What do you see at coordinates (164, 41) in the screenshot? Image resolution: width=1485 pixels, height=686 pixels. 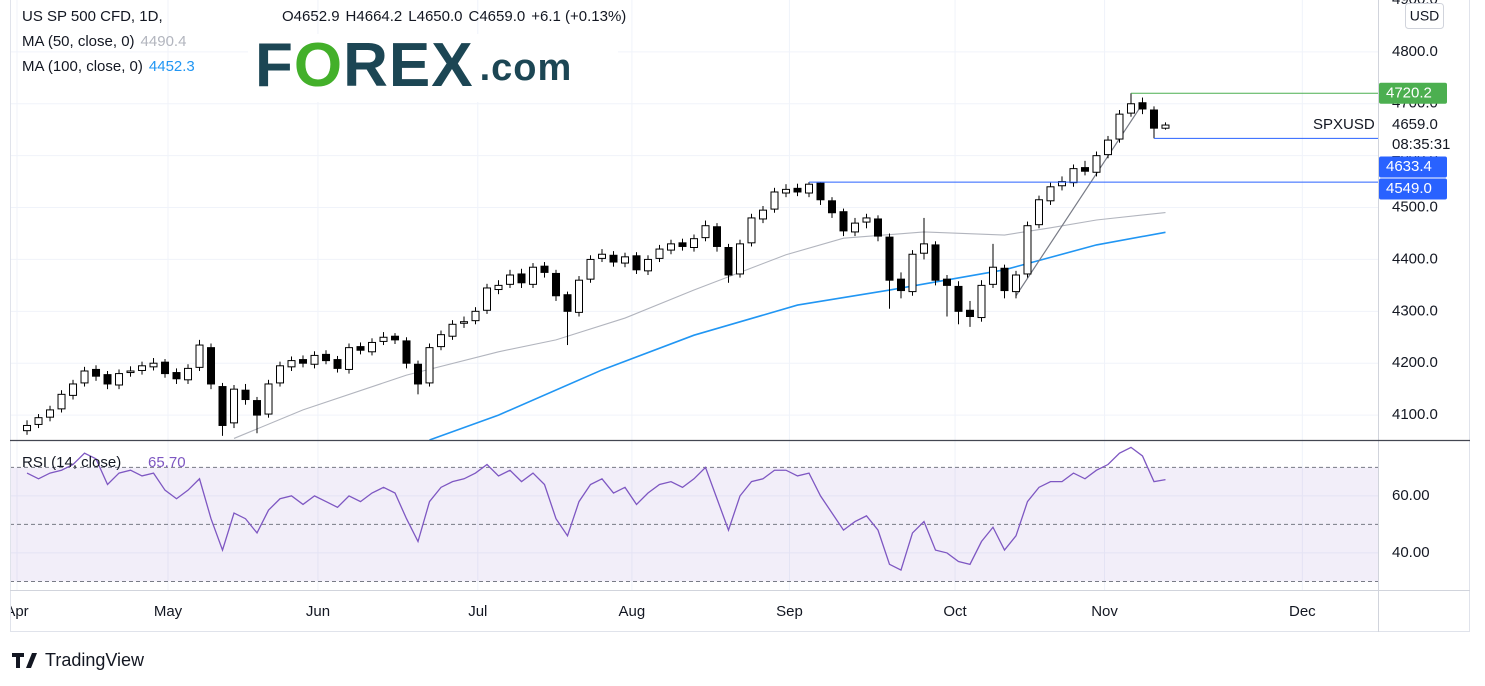 I see `ma-value: 4490.4` at bounding box center [164, 41].